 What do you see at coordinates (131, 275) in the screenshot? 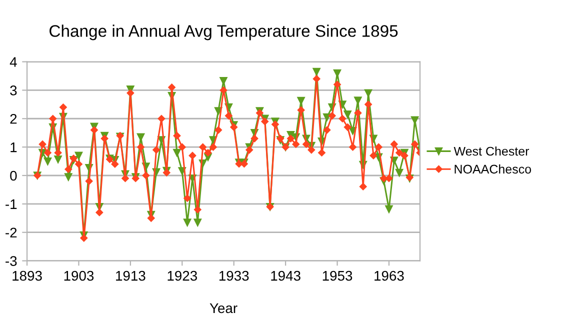
I see `x-tick-label: 1913` at bounding box center [131, 275].